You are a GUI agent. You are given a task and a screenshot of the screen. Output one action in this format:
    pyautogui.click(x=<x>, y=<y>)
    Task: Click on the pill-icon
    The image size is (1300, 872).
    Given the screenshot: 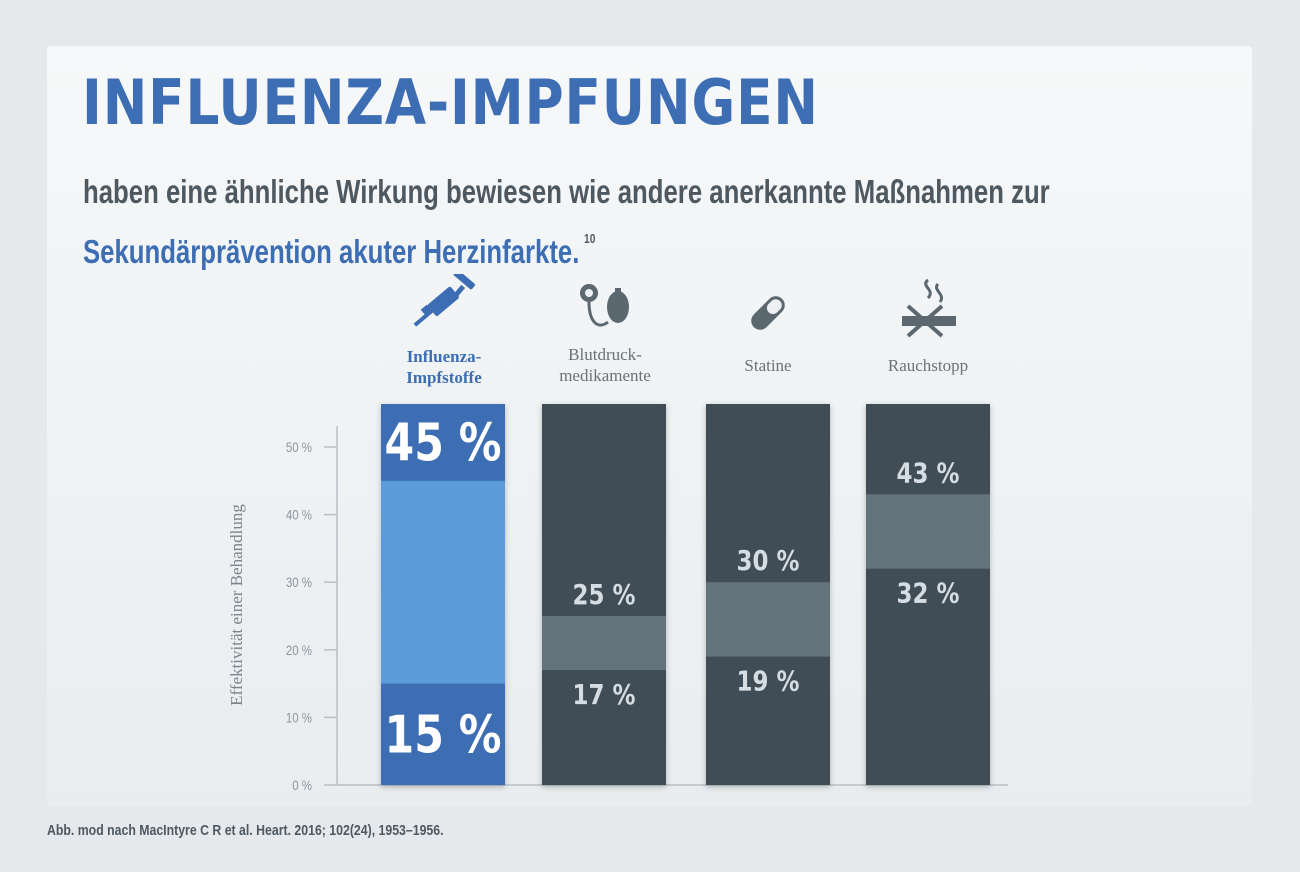 What is the action you would take?
    pyautogui.click(x=768, y=313)
    